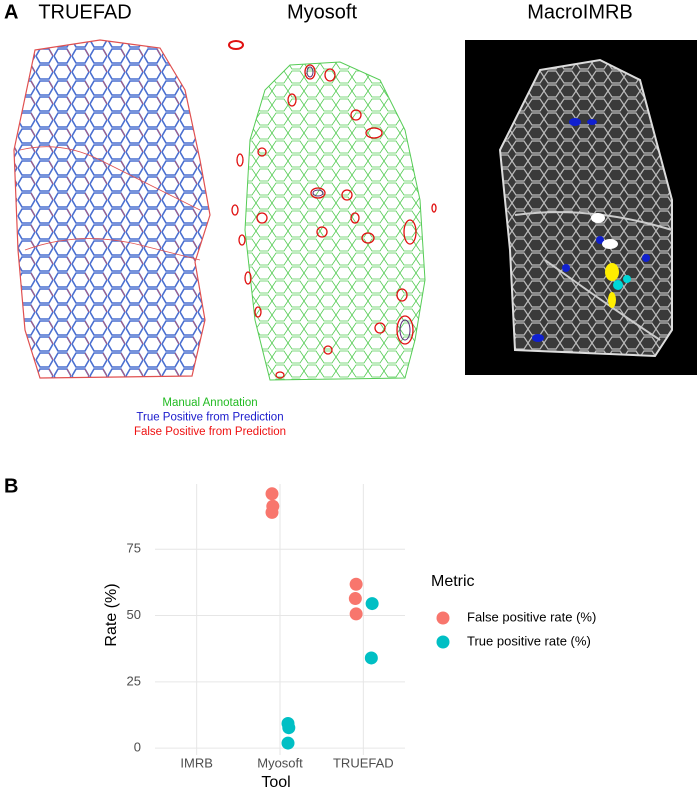 The height and width of the screenshot is (800, 697). I want to click on myosoft-image, so click(332, 210).